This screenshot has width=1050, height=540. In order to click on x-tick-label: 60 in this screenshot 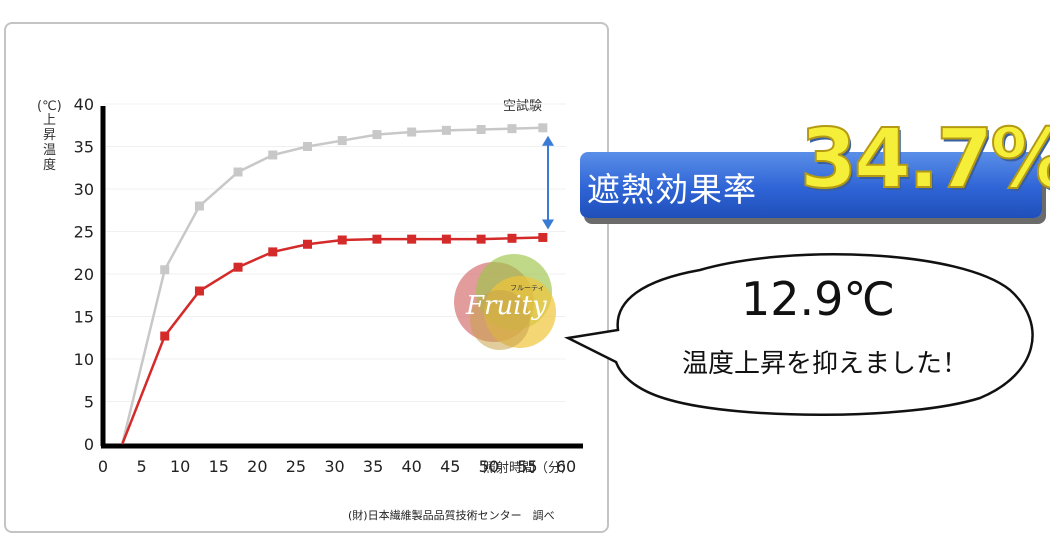, I will do `click(566, 466)`.